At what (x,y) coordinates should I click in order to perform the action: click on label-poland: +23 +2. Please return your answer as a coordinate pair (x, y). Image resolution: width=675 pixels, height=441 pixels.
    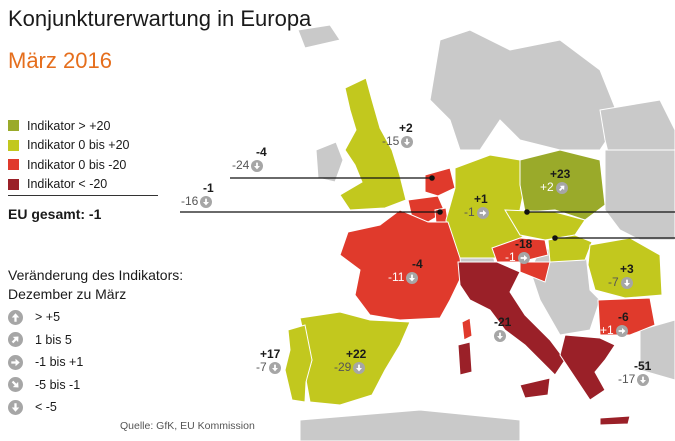
    Looking at the image, I should click on (555, 181).